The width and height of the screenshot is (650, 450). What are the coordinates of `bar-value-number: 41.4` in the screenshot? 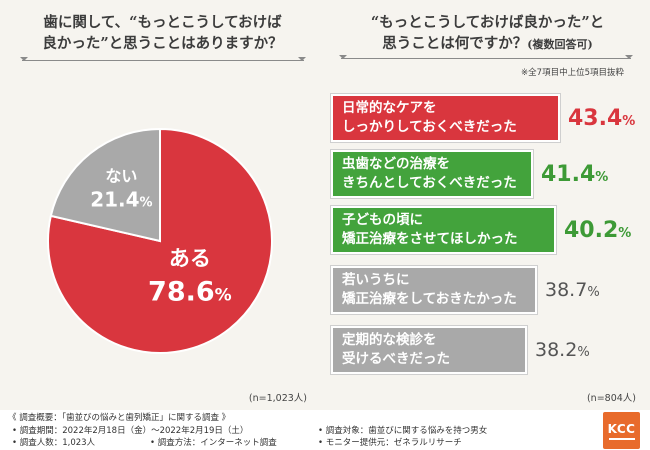 It's located at (568, 174).